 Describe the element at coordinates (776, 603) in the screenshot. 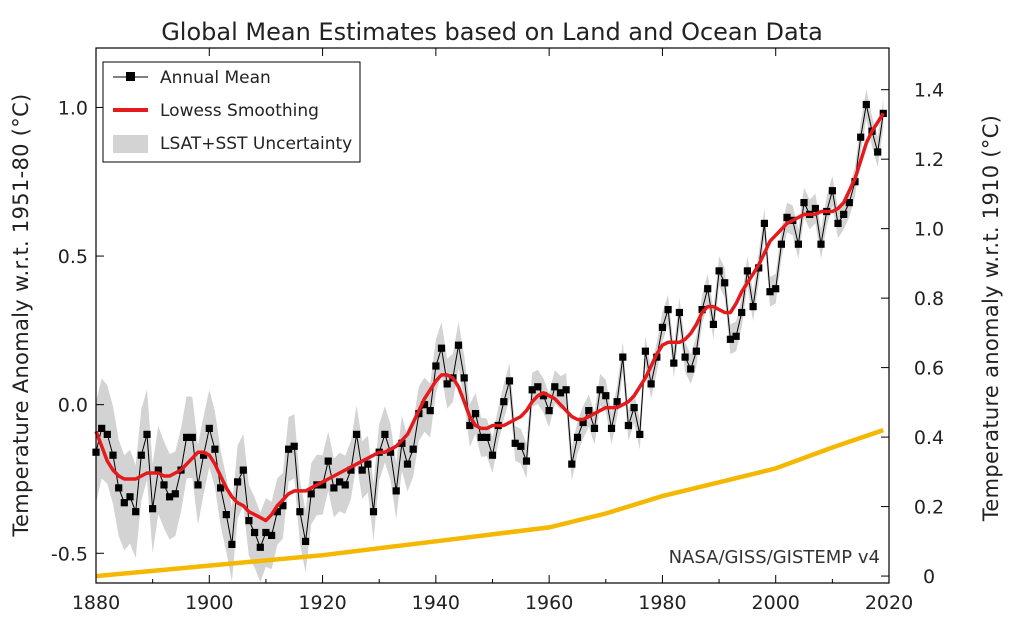

I see `x-tick-label: 2000` at that location.